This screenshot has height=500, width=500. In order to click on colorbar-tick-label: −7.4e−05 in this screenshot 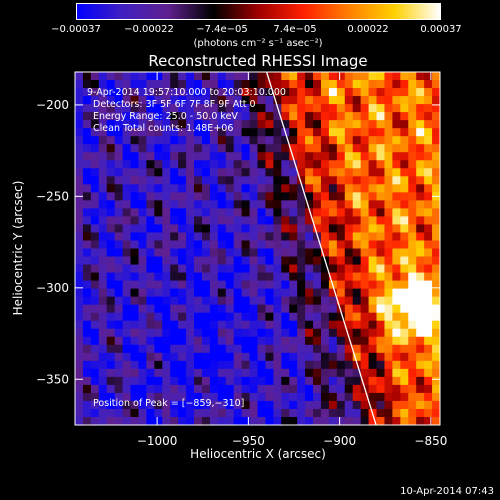, I will do `click(222, 29)`.